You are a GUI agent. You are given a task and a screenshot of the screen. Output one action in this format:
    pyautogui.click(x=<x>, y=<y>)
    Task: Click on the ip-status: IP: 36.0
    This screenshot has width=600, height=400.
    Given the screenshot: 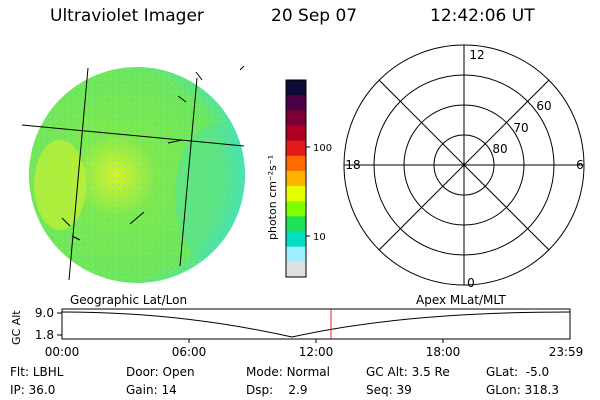 What is the action you would take?
    pyautogui.click(x=32, y=390)
    